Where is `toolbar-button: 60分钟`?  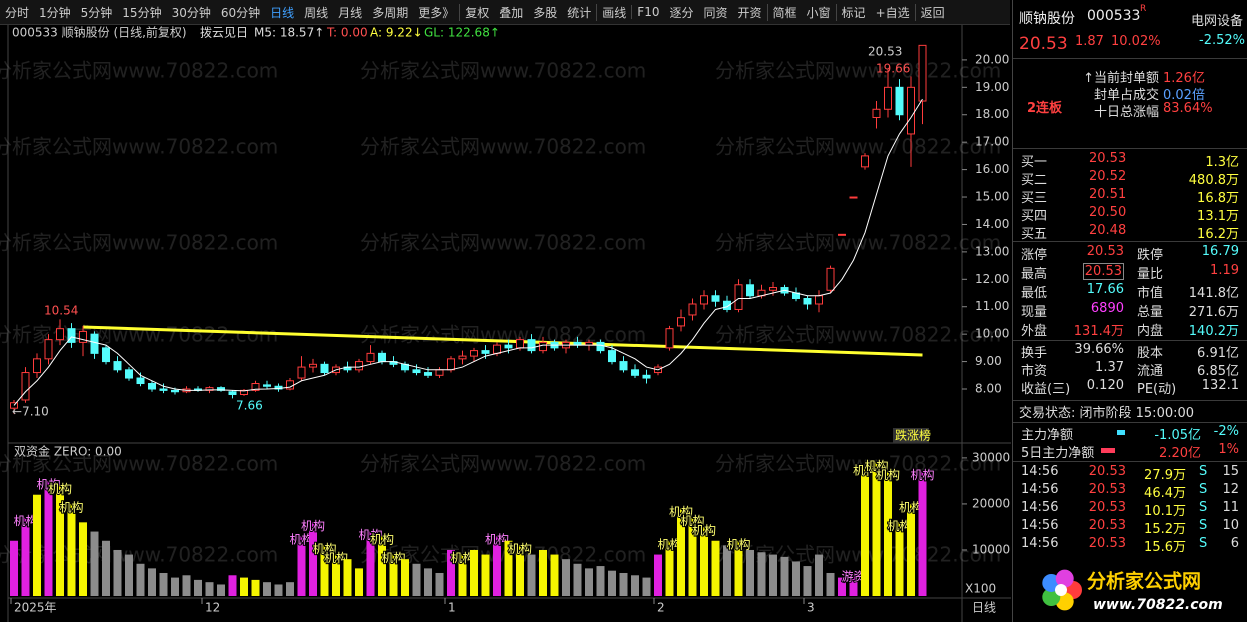 toolbar-button: 60分钟 is located at coordinates (240, 12).